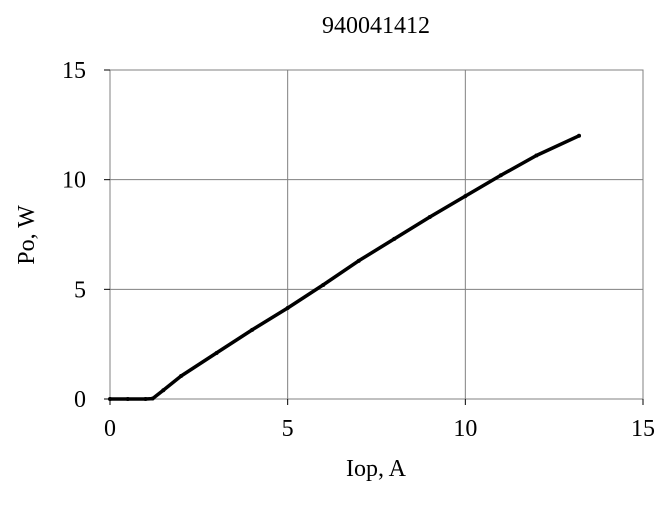 Image resolution: width=659 pixels, height=513 pixels. I want to click on y-tick-label: 5, so click(80, 290).